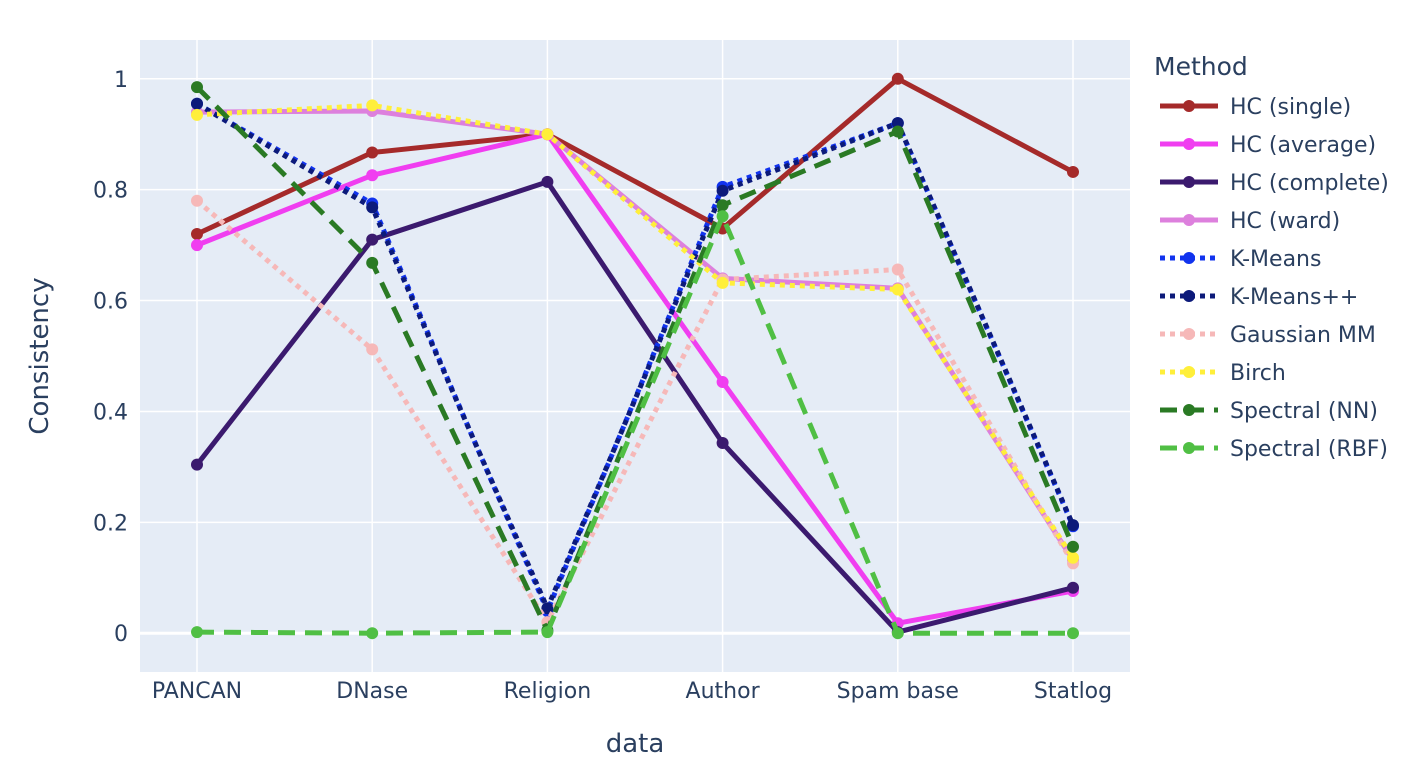 This screenshot has height=766, width=1428. I want to click on legend-item: Gaussian MM, so click(1268, 335).